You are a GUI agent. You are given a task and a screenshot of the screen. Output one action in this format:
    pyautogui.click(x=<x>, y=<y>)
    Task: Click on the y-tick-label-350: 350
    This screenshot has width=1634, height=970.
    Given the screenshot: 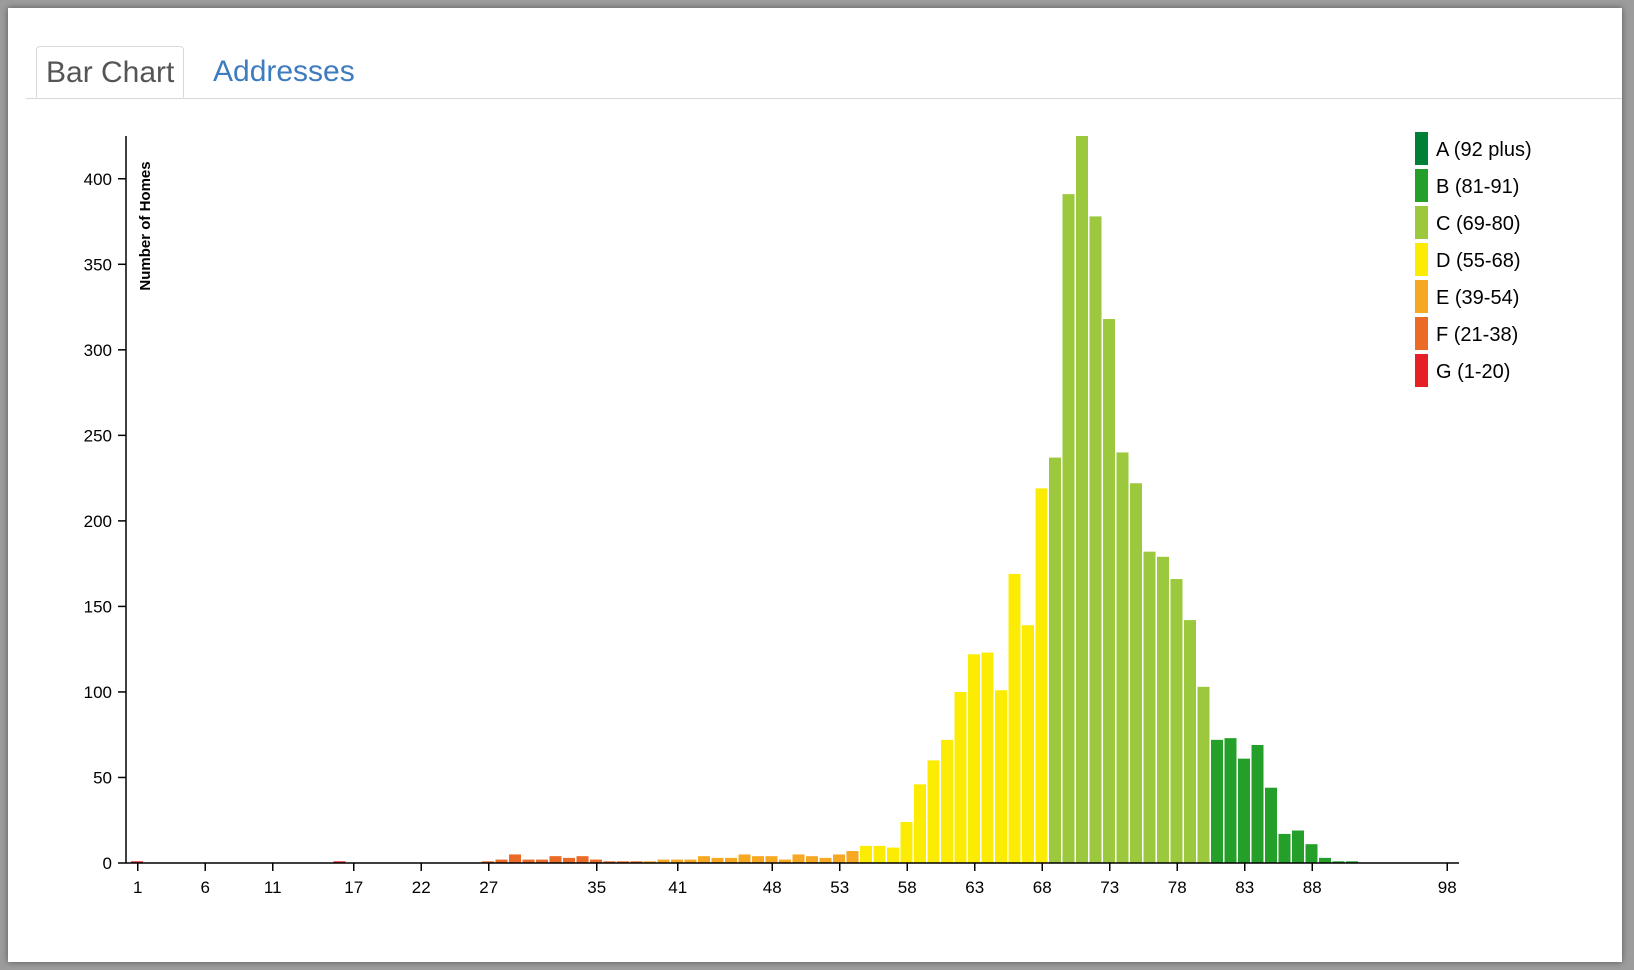 What is the action you would take?
    pyautogui.click(x=98, y=264)
    